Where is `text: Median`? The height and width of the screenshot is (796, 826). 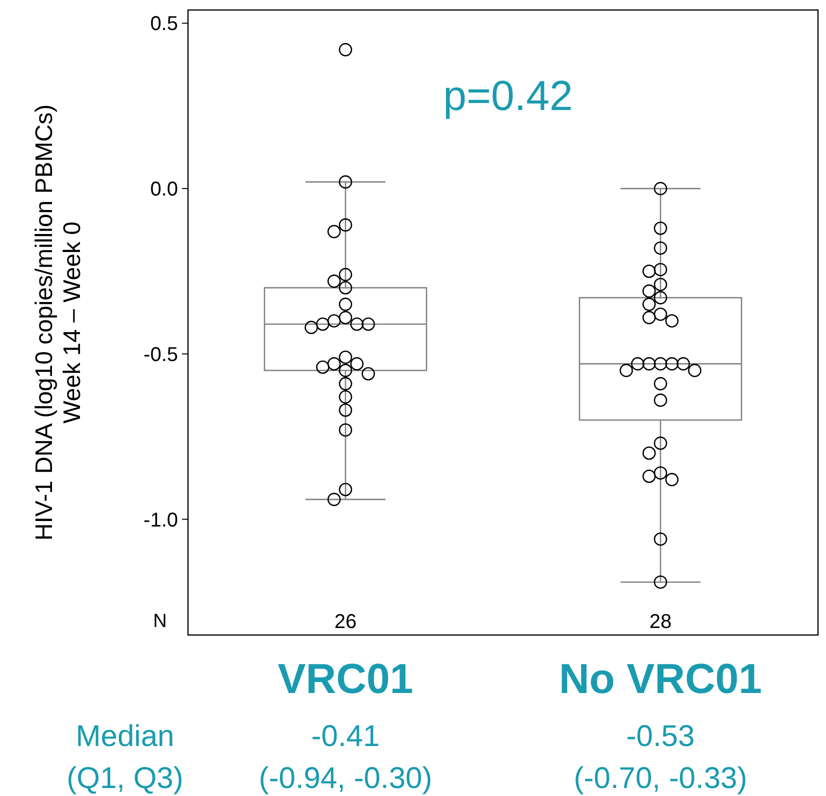 text: Median is located at coordinates (125, 736).